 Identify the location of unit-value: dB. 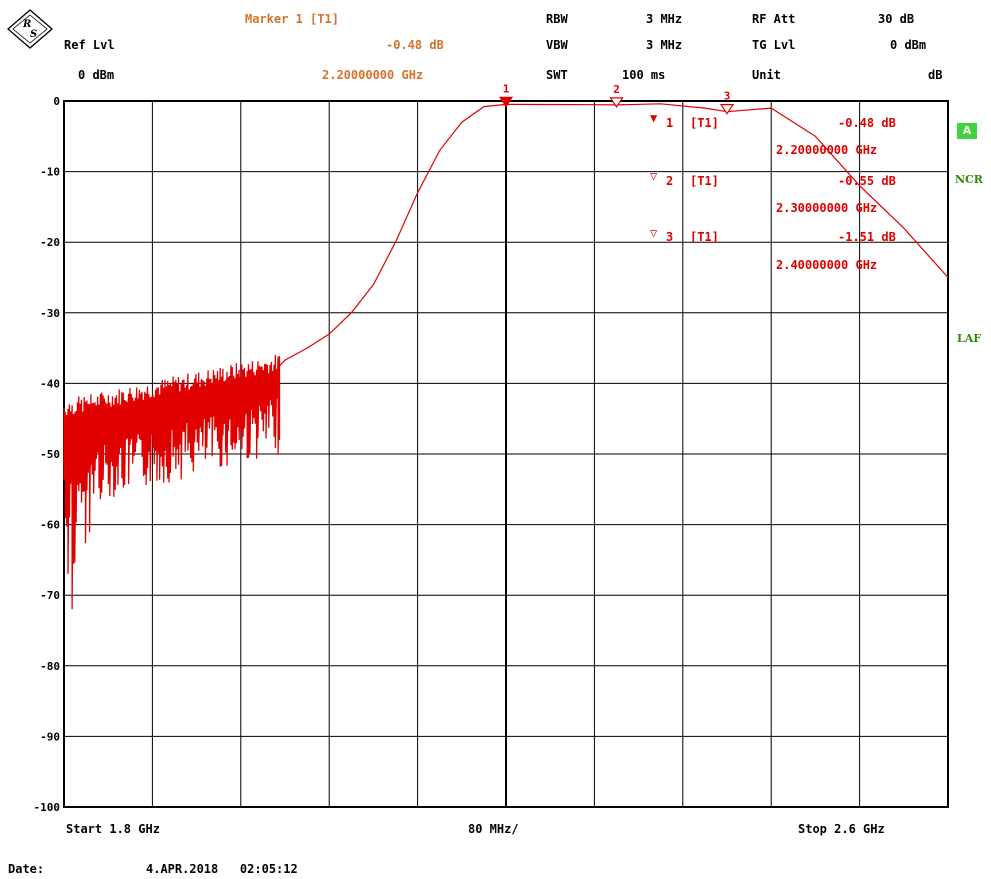
(935, 75).